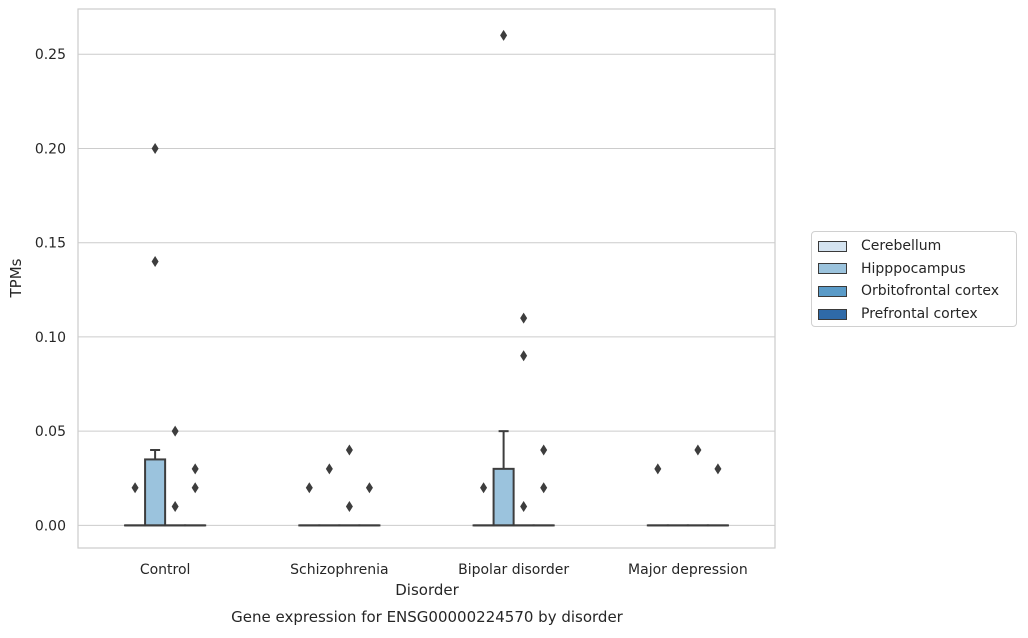 This screenshot has height=638, width=1028. I want to click on legend-item: Hipppocampus, so click(917, 269).